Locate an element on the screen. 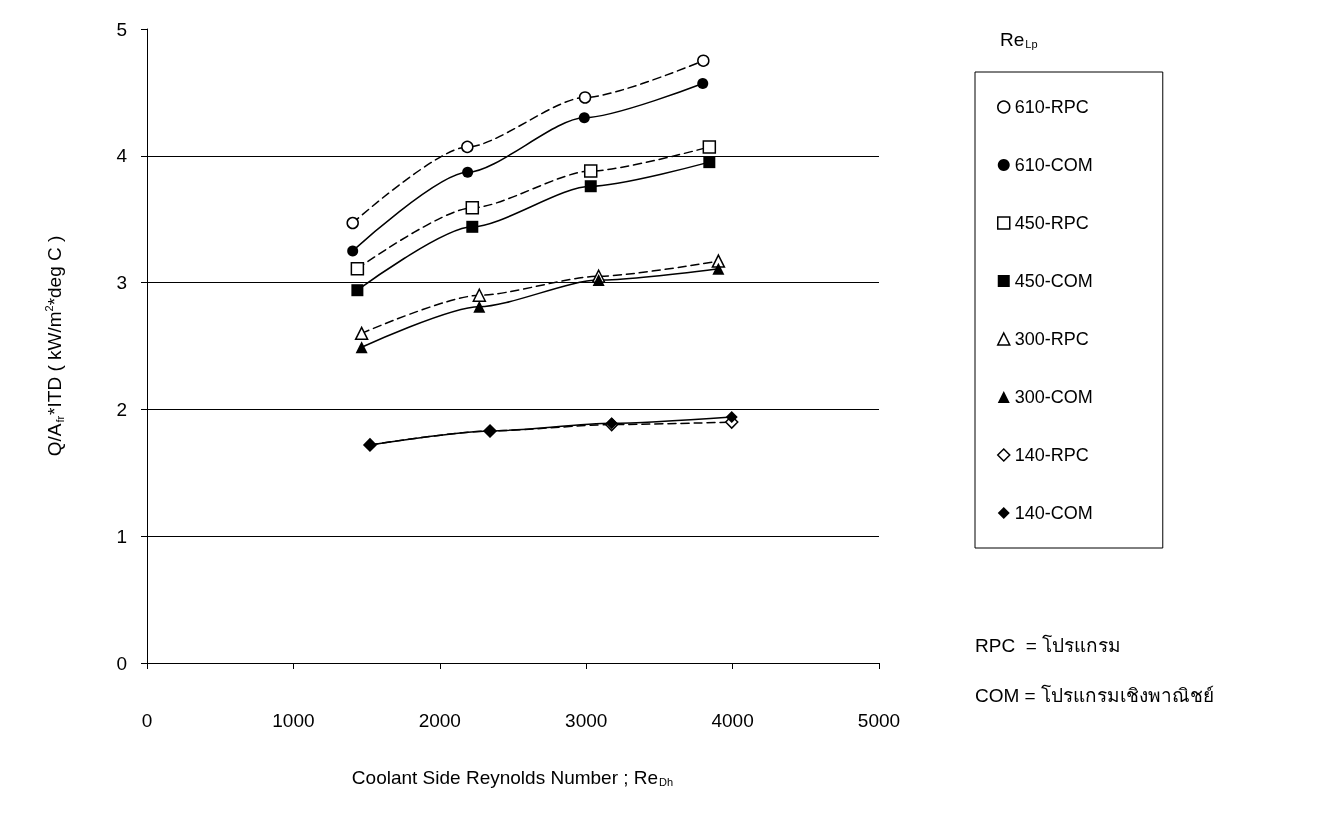  legend-label: 450-COM is located at coordinates (1053, 281).